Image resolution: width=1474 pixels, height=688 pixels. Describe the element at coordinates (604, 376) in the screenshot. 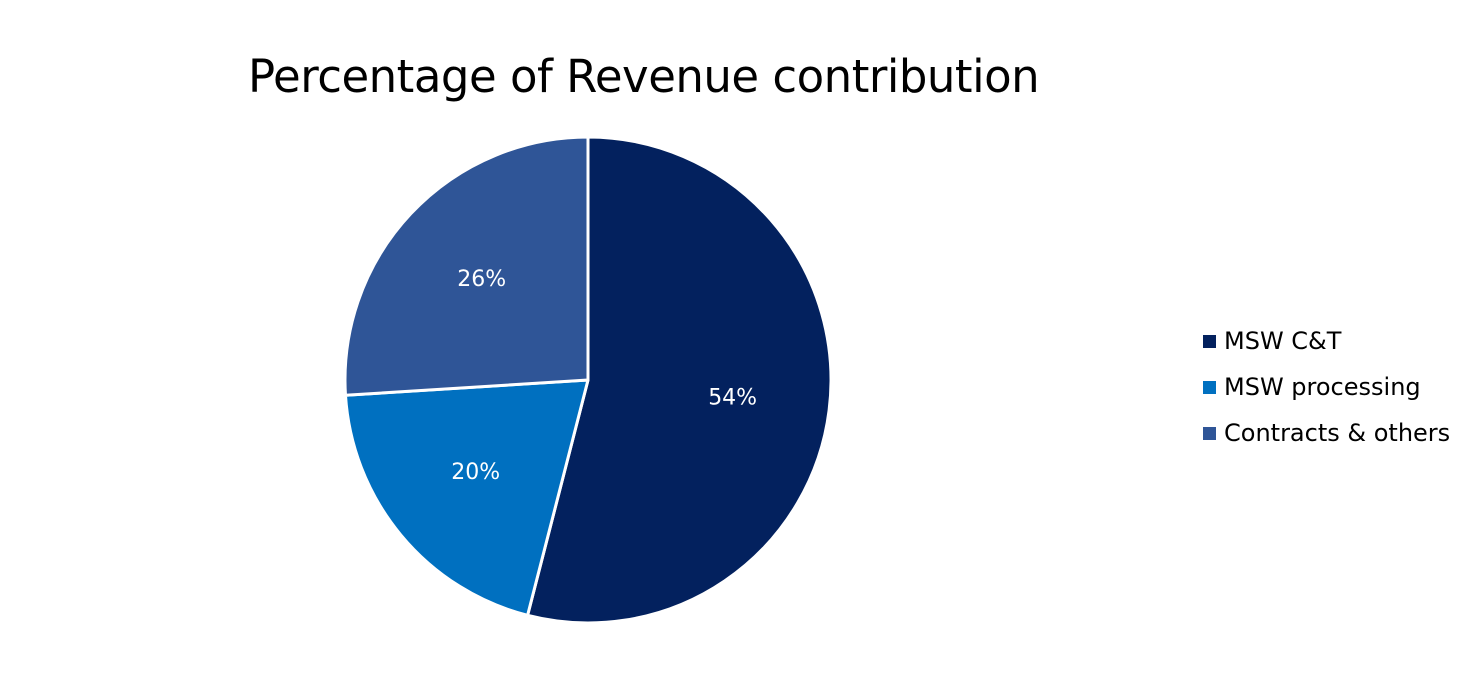

I see `pie-data-labels: 54% 20% 26%` at that location.